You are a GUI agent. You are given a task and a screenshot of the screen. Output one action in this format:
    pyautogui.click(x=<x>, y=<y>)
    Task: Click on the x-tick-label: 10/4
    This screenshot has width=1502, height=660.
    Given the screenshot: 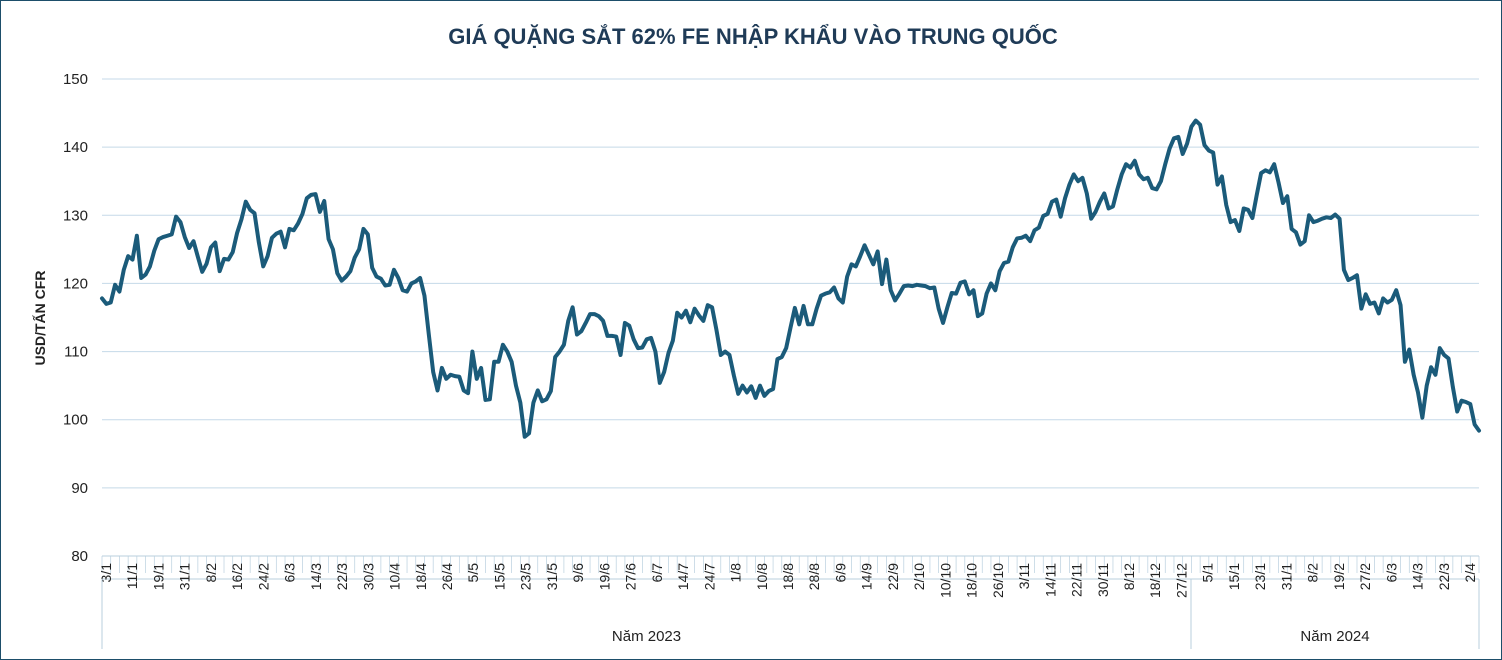 What is the action you would take?
    pyautogui.click(x=395, y=576)
    